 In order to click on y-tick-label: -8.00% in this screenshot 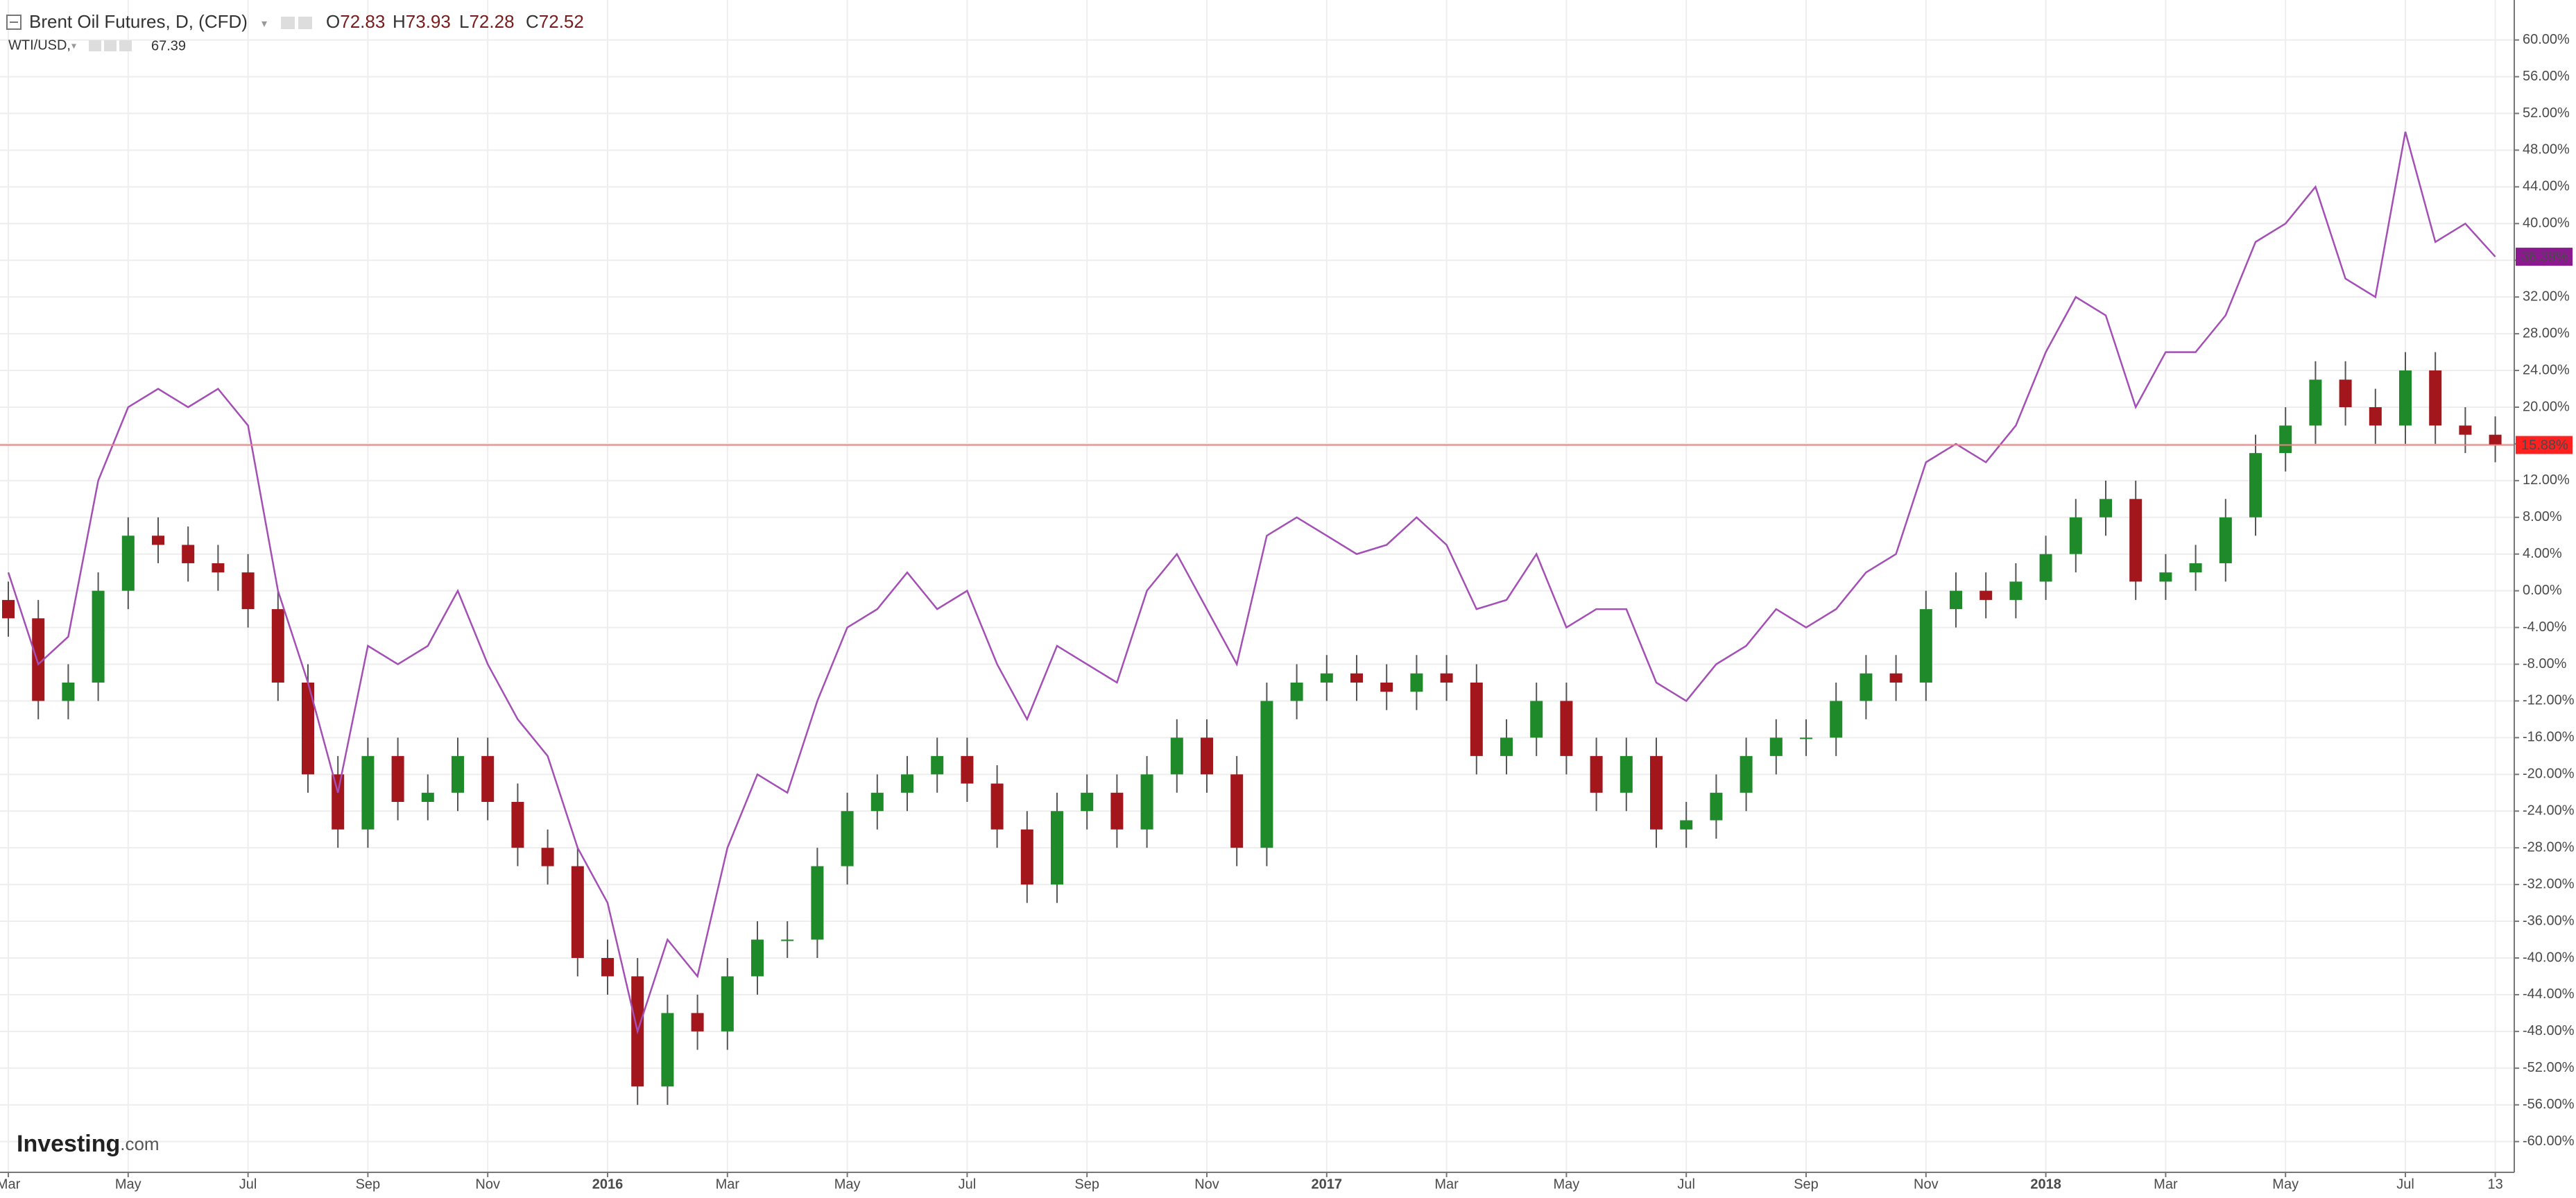, I will do `click(2545, 663)`.